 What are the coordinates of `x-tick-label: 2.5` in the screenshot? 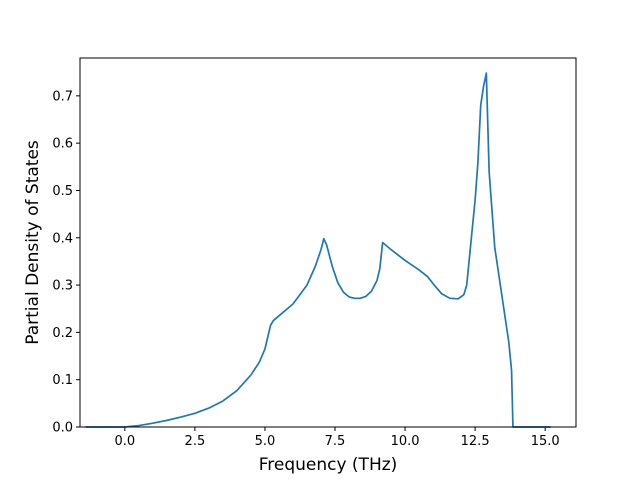 It's located at (195, 441).